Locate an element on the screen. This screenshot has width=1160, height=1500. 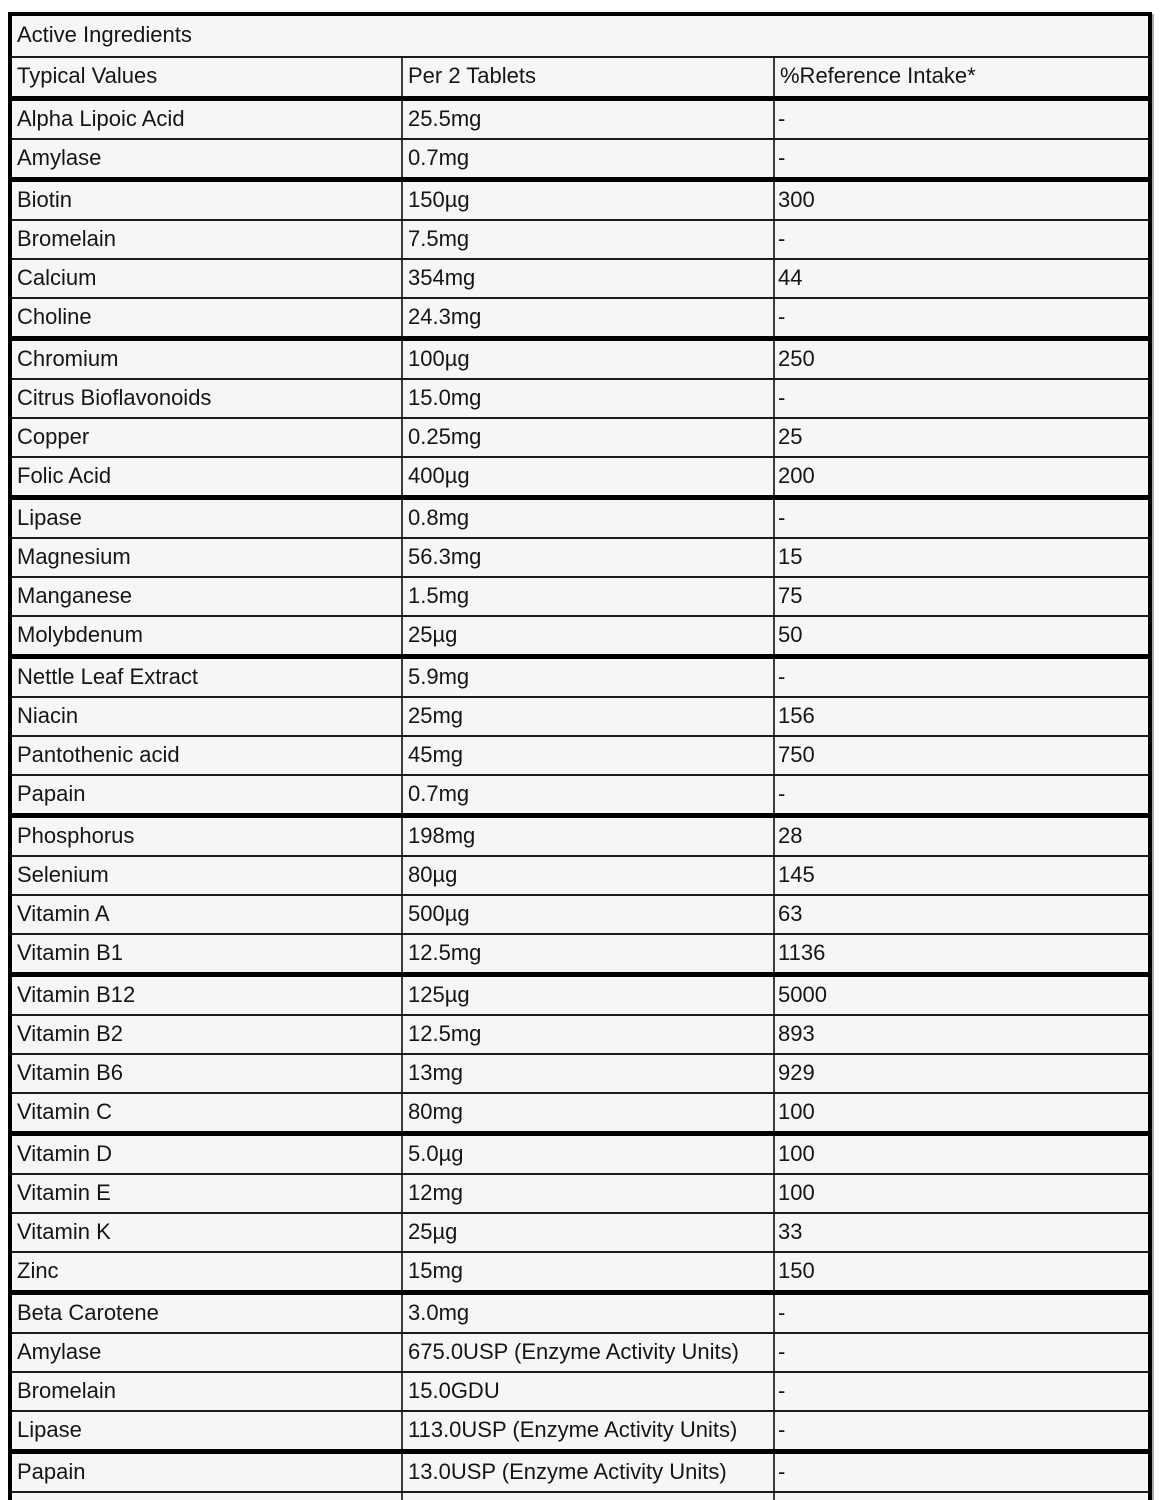
table-row: Vitamin B2 12.5mg 893 is located at coordinates (580, 1034).